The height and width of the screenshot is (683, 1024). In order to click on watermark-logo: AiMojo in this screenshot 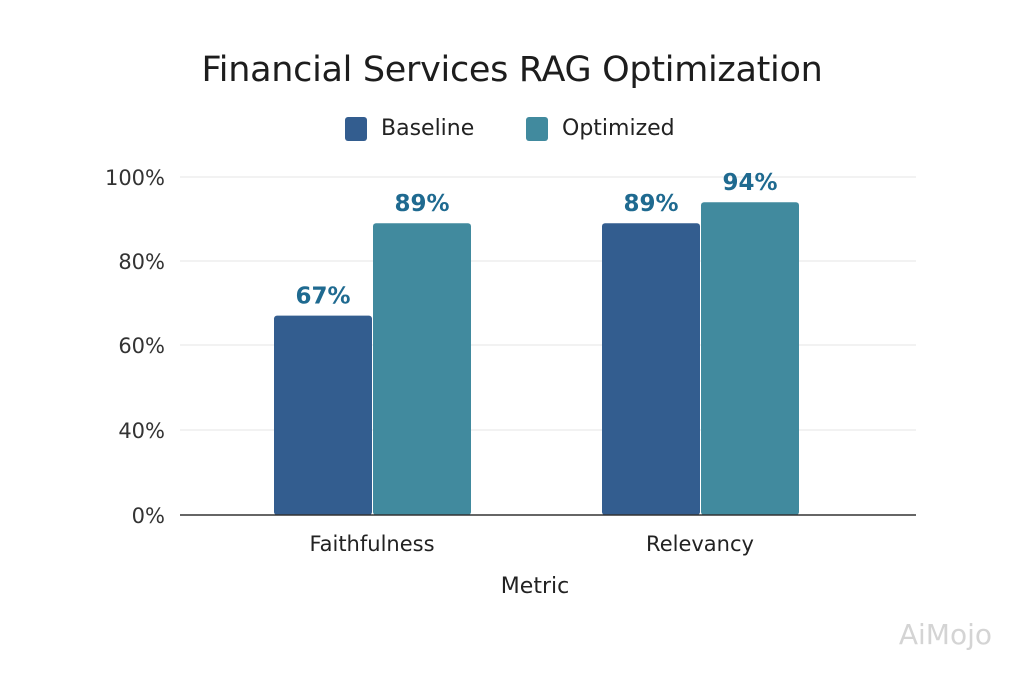, I will do `click(945, 634)`.